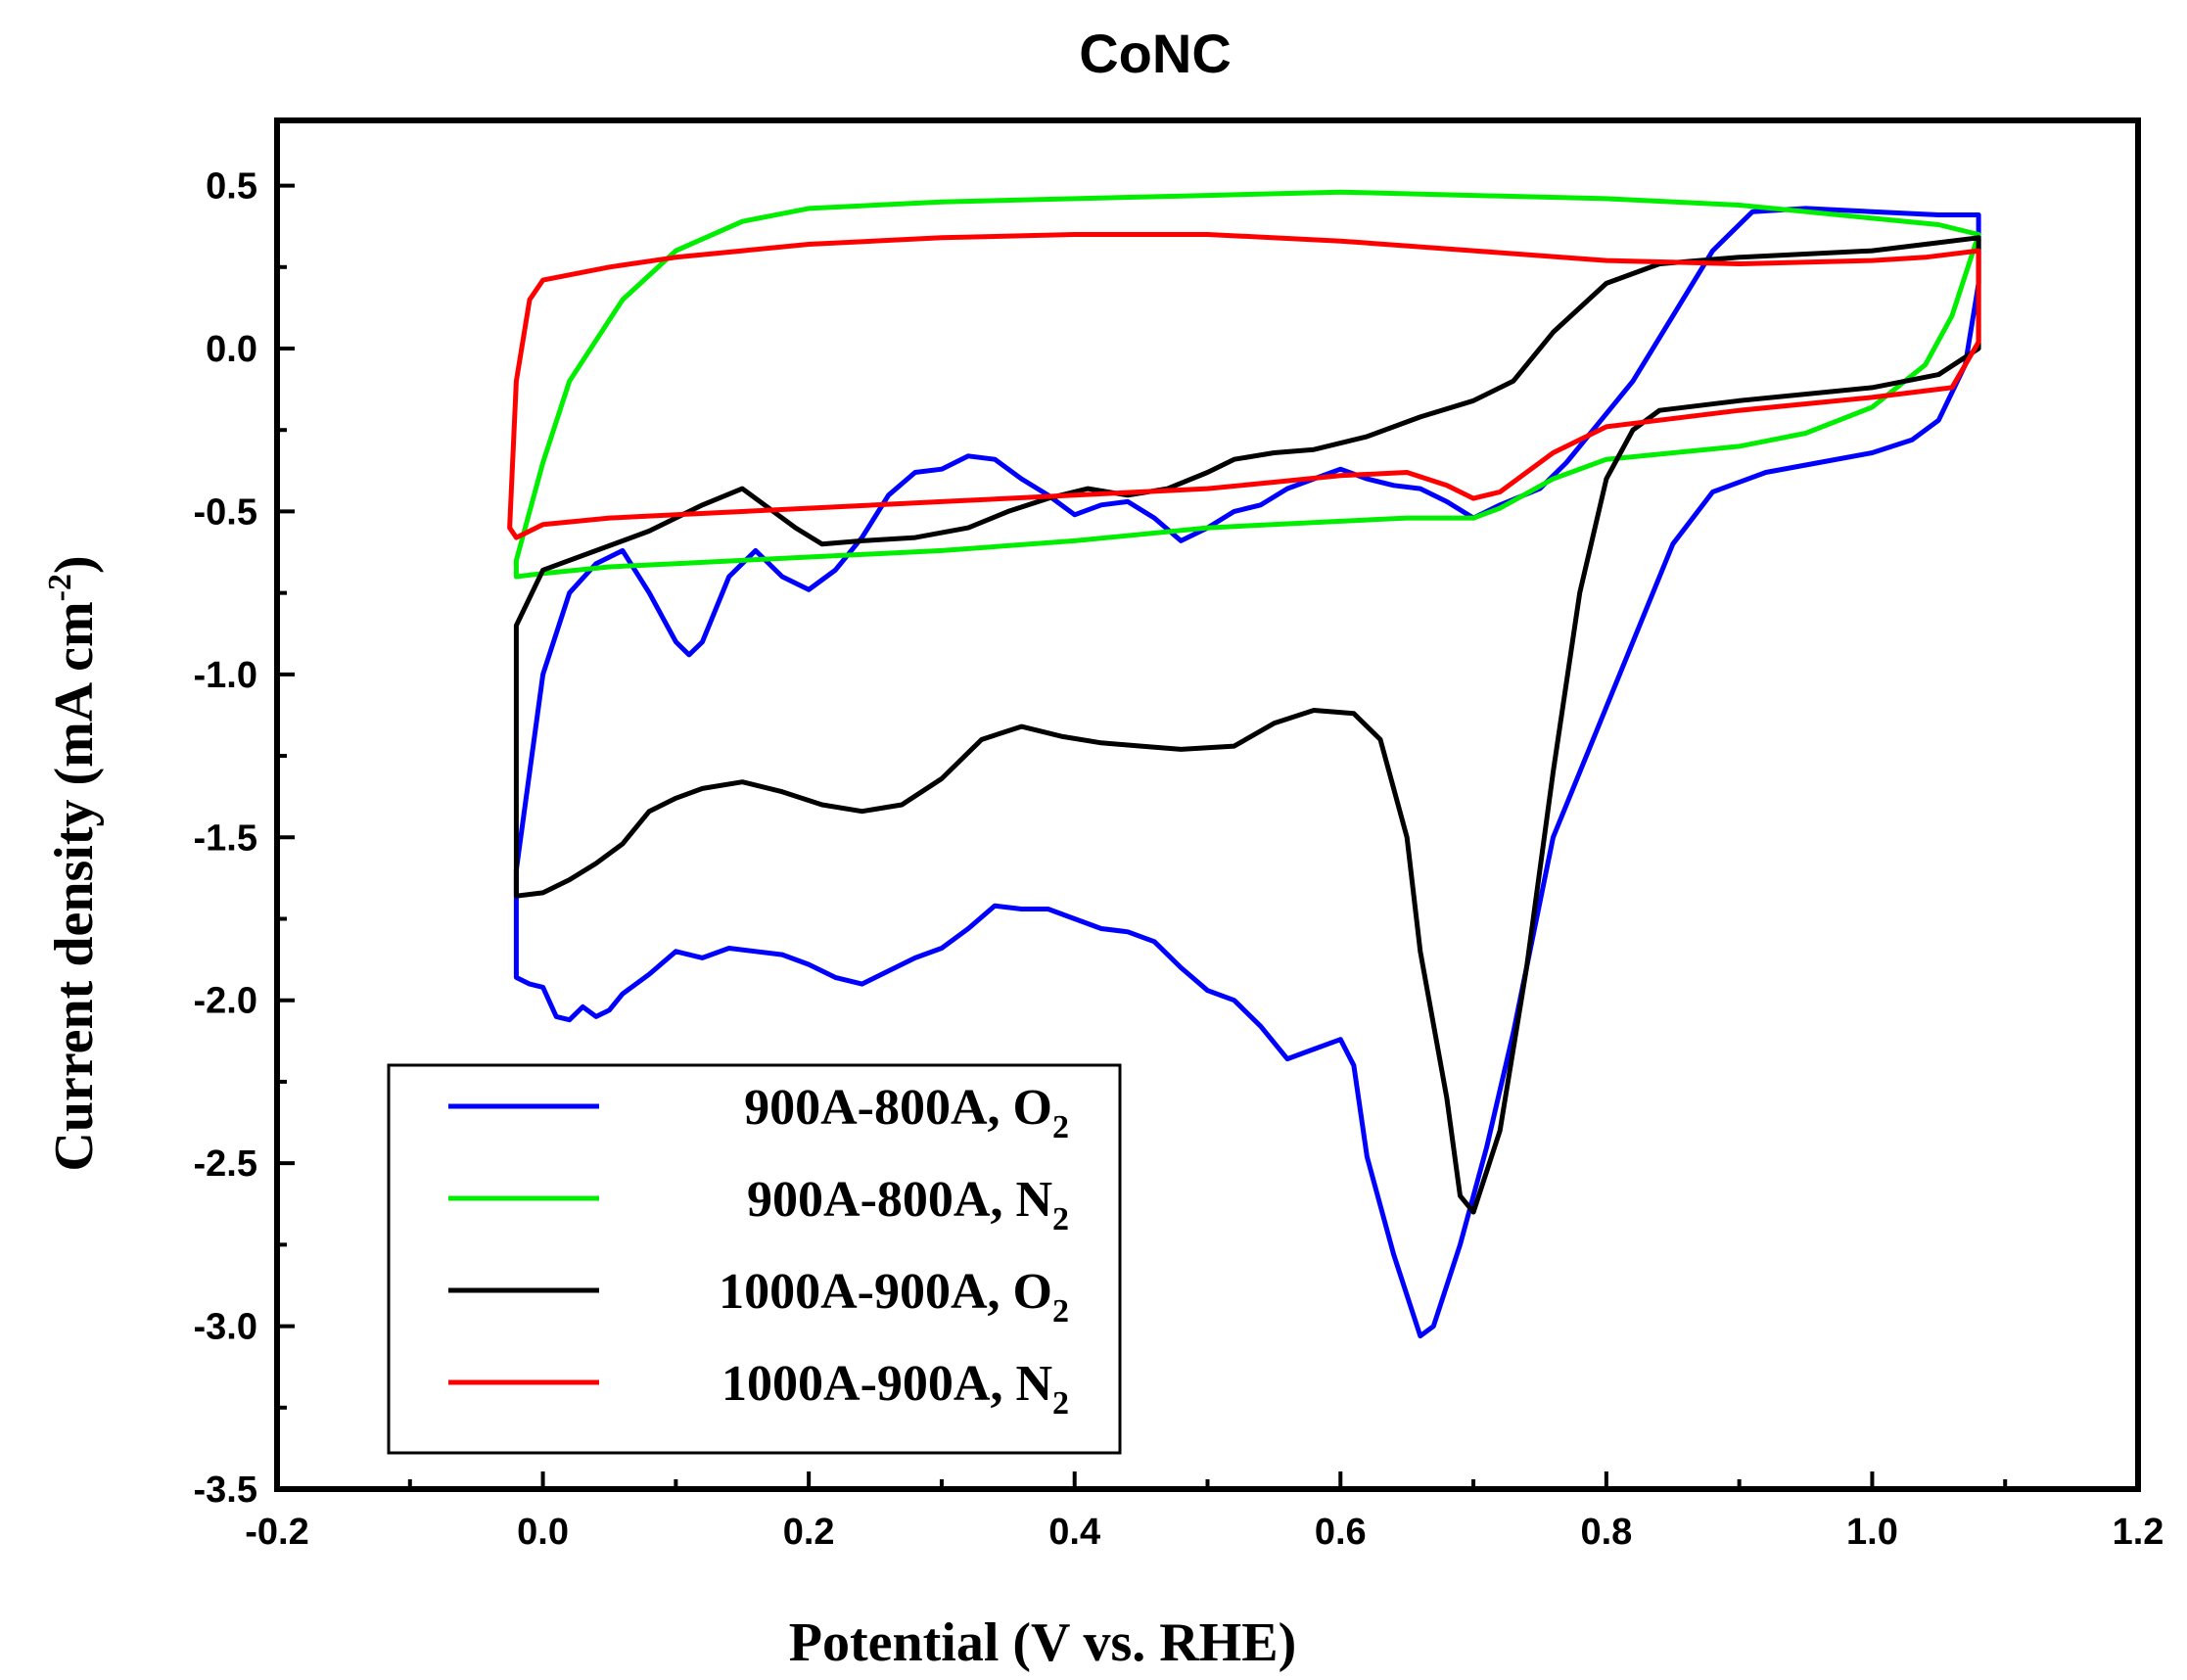 Image resolution: width=2187 pixels, height=1680 pixels. I want to click on x-axis-label: Potential (V vs. RHE), so click(1043, 1642).